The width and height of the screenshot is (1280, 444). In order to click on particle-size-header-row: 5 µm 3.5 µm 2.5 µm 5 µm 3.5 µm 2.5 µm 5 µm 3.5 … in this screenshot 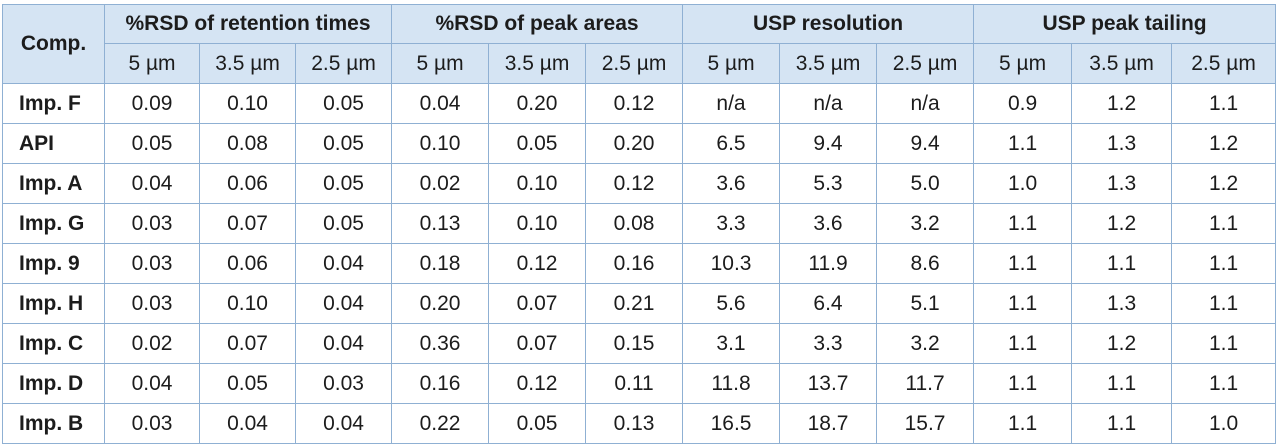, I will do `click(640, 63)`.